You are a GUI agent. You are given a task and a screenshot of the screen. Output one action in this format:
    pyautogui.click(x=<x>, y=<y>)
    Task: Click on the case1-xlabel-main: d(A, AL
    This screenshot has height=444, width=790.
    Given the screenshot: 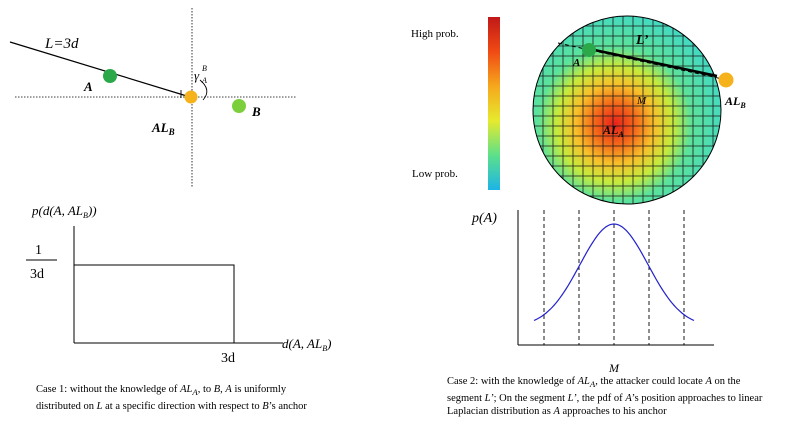 What is the action you would take?
    pyautogui.click(x=302, y=343)
    